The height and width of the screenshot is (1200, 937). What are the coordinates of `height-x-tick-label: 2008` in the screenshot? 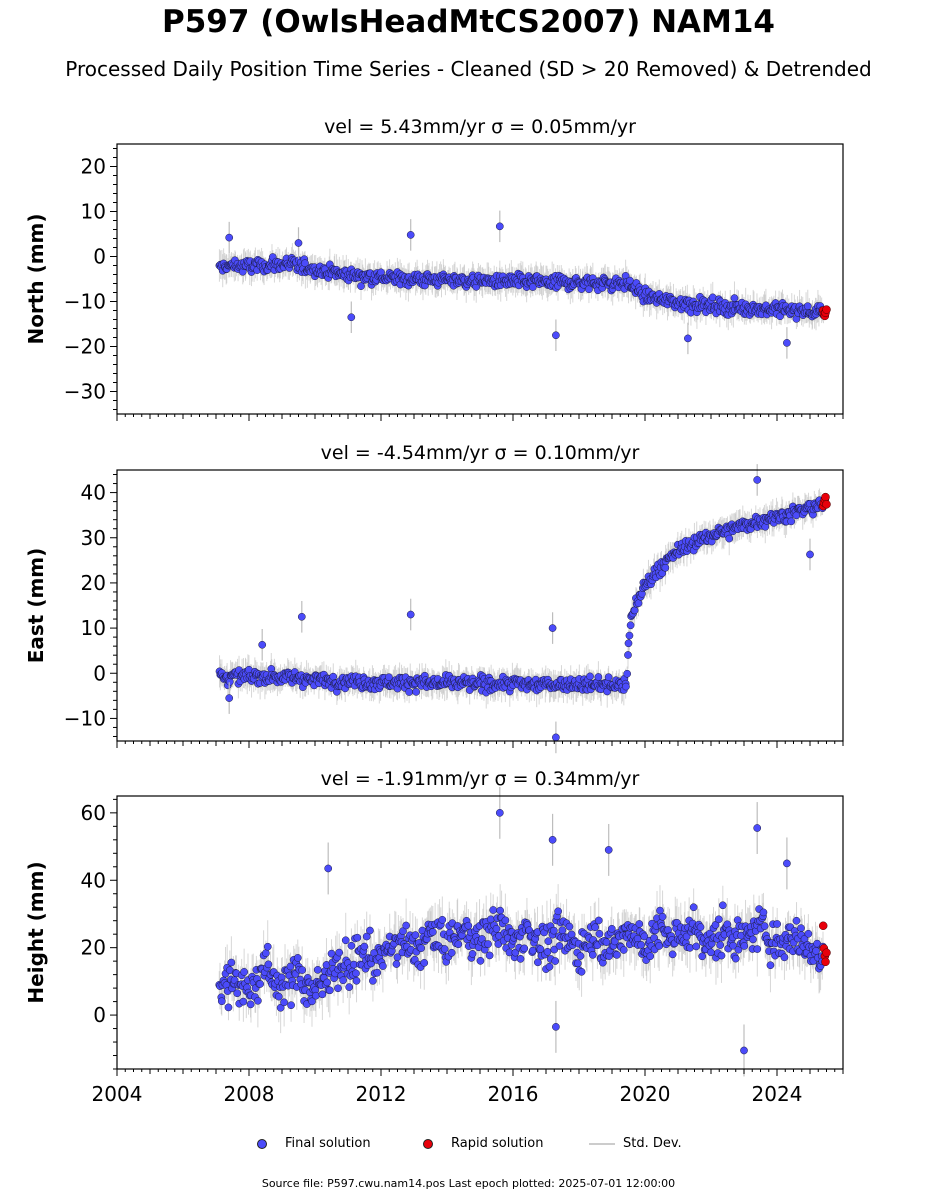 It's located at (249, 1094).